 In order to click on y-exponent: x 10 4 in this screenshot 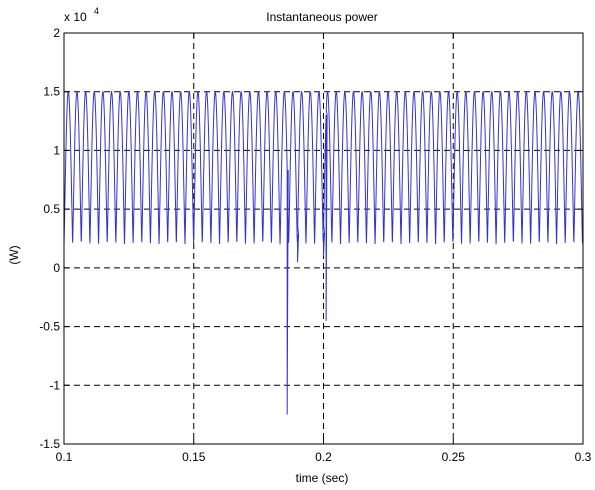, I will do `click(81, 15)`.